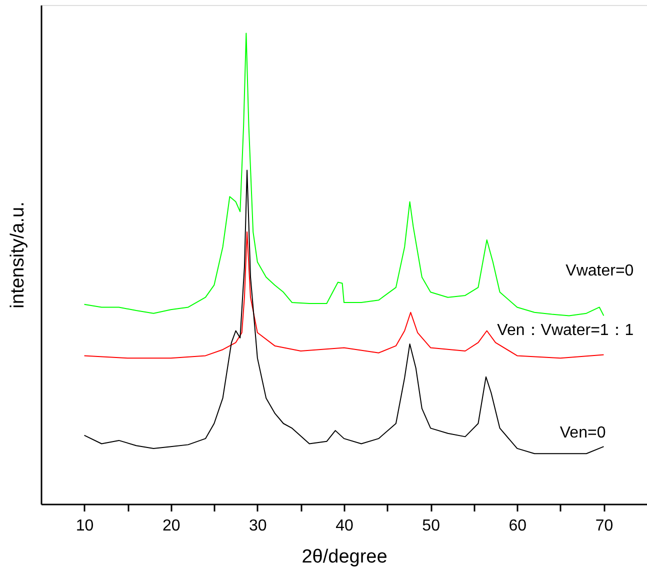 The width and height of the screenshot is (647, 572). What do you see at coordinates (345, 557) in the screenshot?
I see `x-axis-title: 2θ/degree` at bounding box center [345, 557].